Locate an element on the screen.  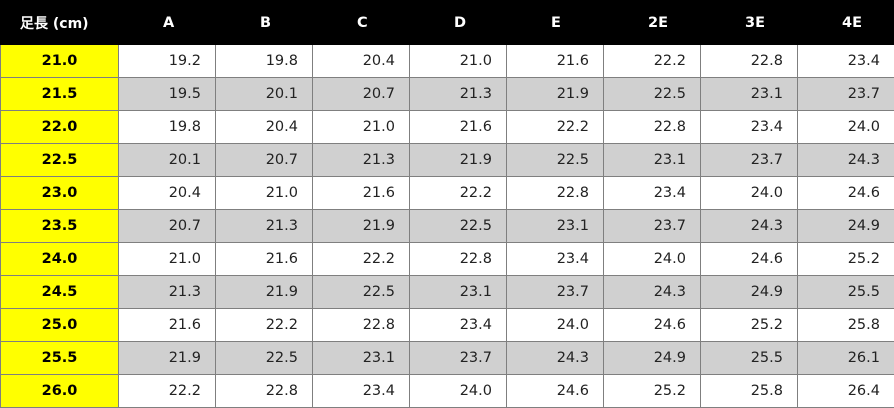
foot-length-cell: 22.5 is located at coordinates (60, 160).